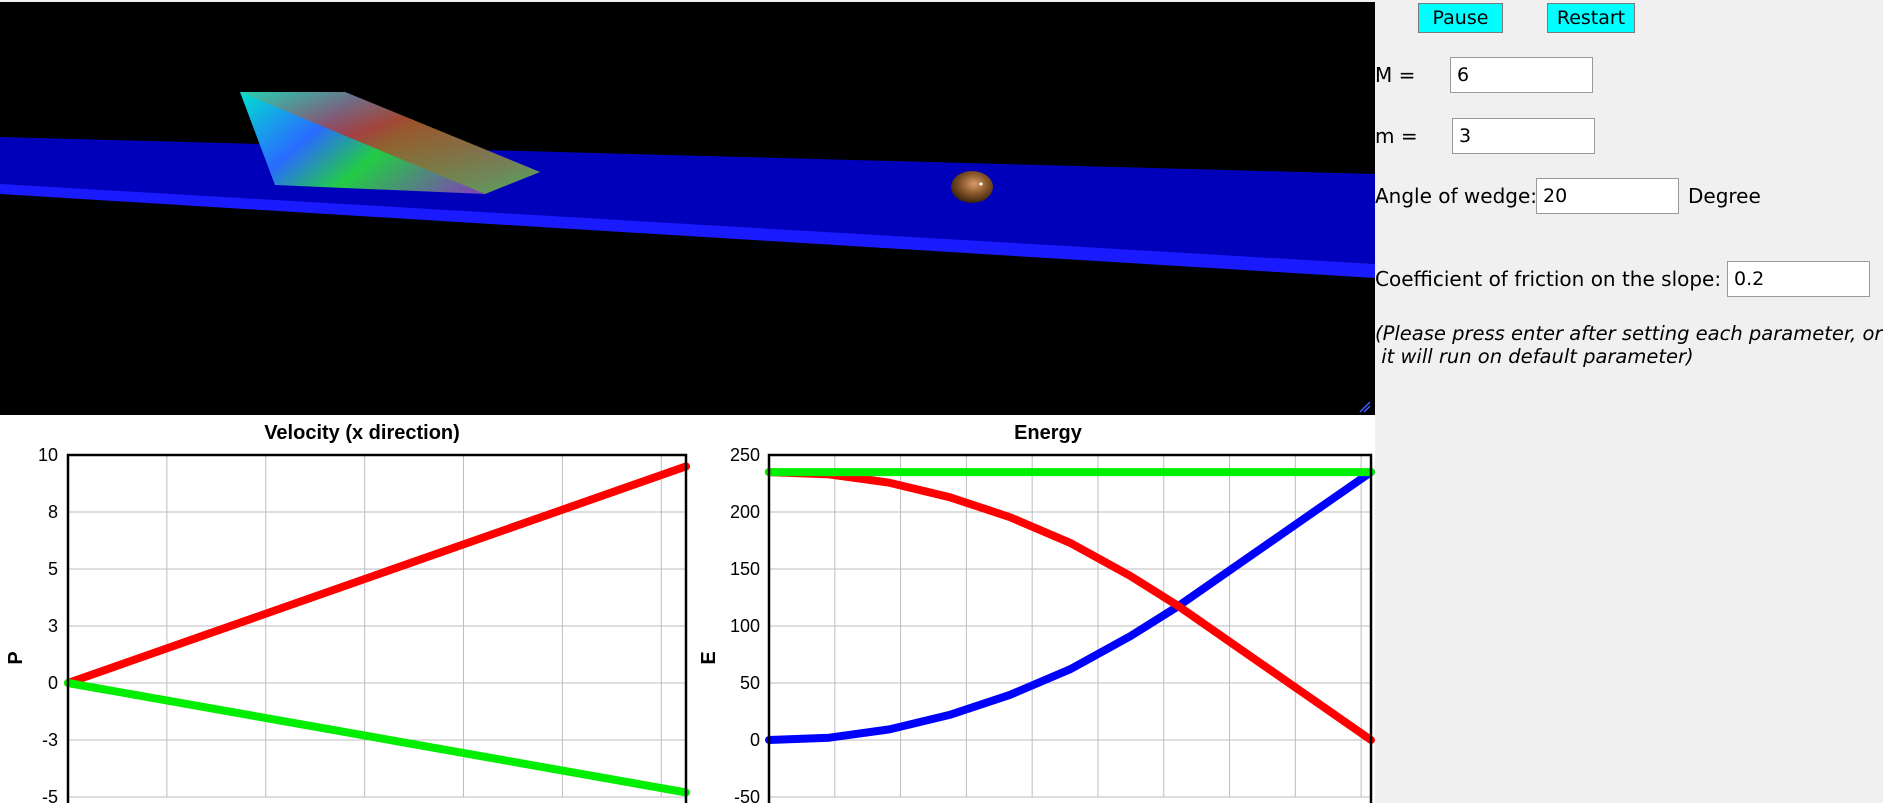 The image size is (1883, 803). I want to click on energy-y-axis-label: E, so click(710, 657).